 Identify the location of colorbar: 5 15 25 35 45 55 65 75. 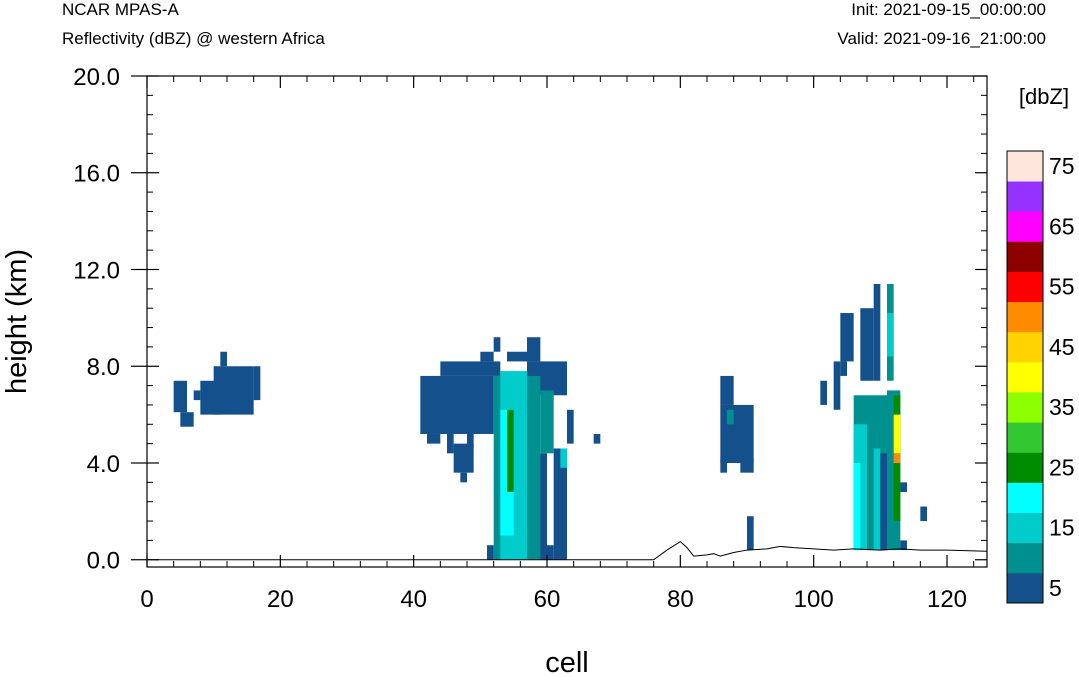
(1040, 377).